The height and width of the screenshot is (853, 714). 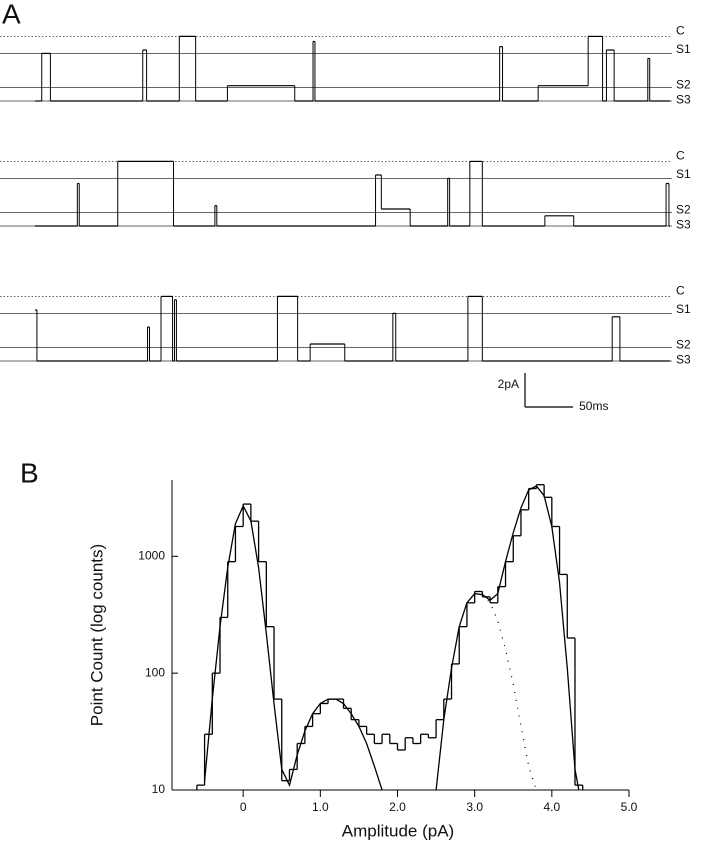 I want to click on x-tick-label: 0, so click(x=243, y=807).